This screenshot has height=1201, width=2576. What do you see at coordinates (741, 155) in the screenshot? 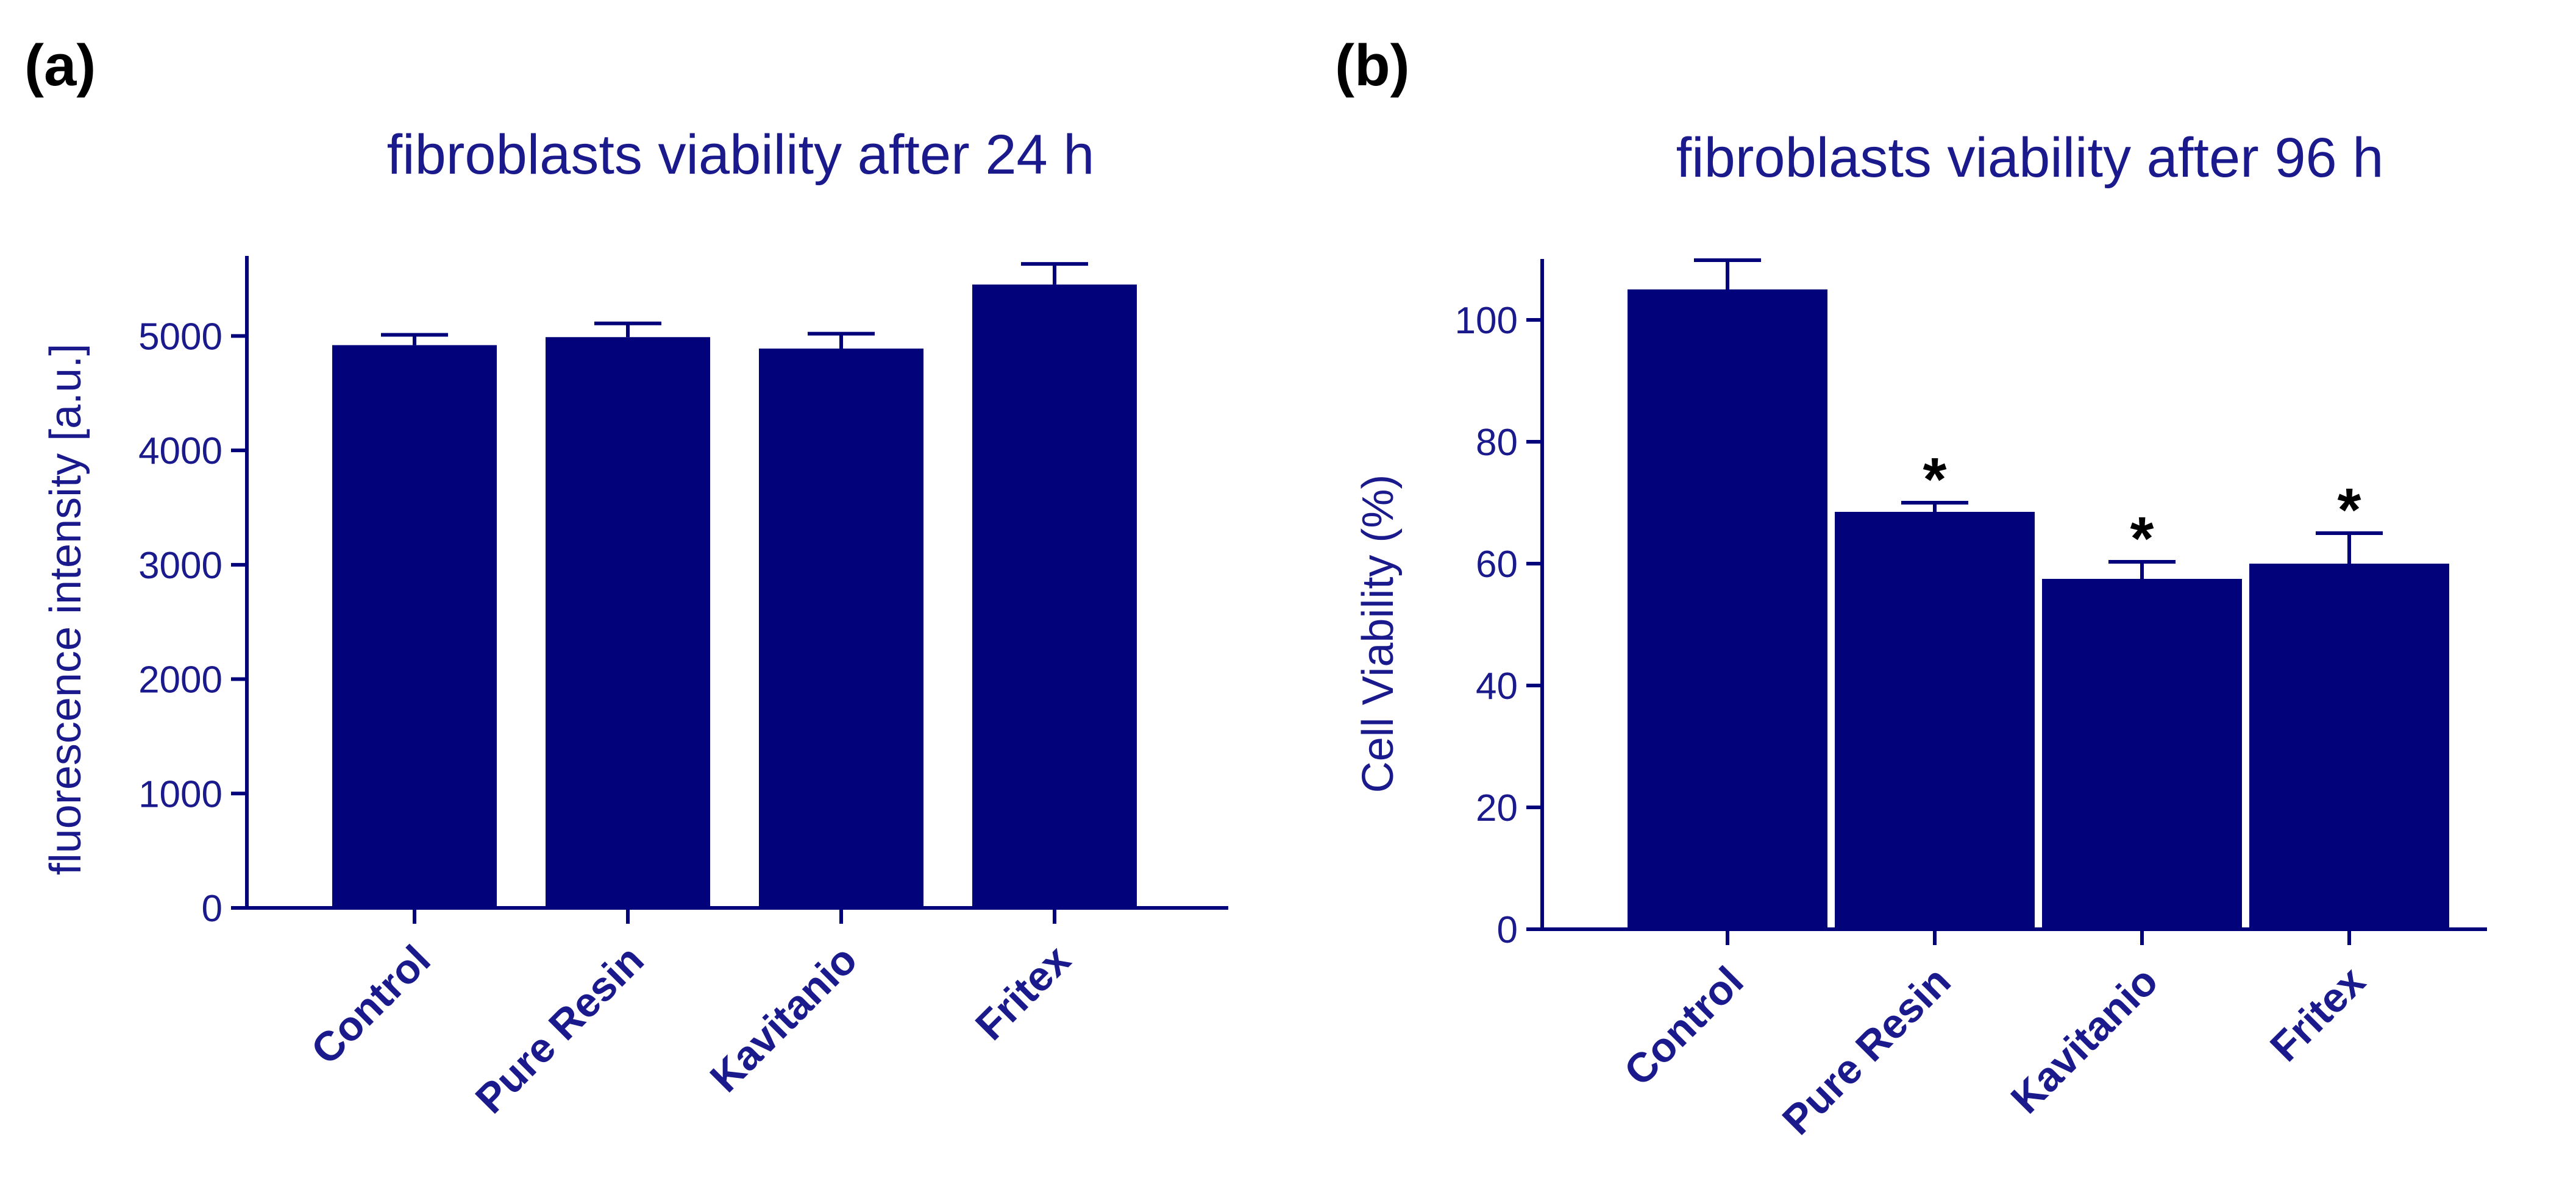
I see `chart-a-title: fibroblasts viability after 24 h` at bounding box center [741, 155].